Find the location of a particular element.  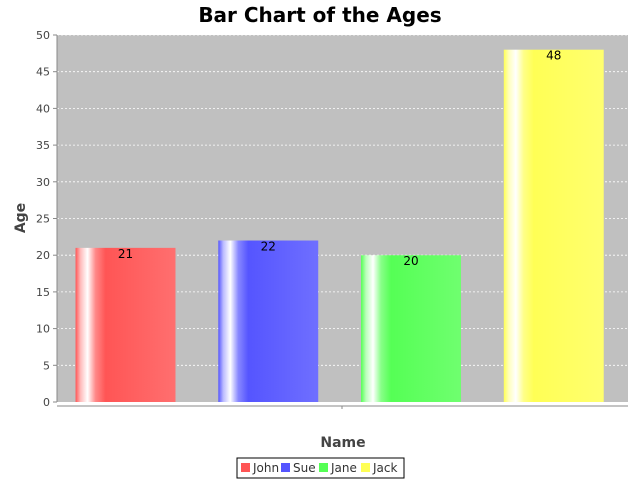

value-label-sue: 22 is located at coordinates (268, 247).